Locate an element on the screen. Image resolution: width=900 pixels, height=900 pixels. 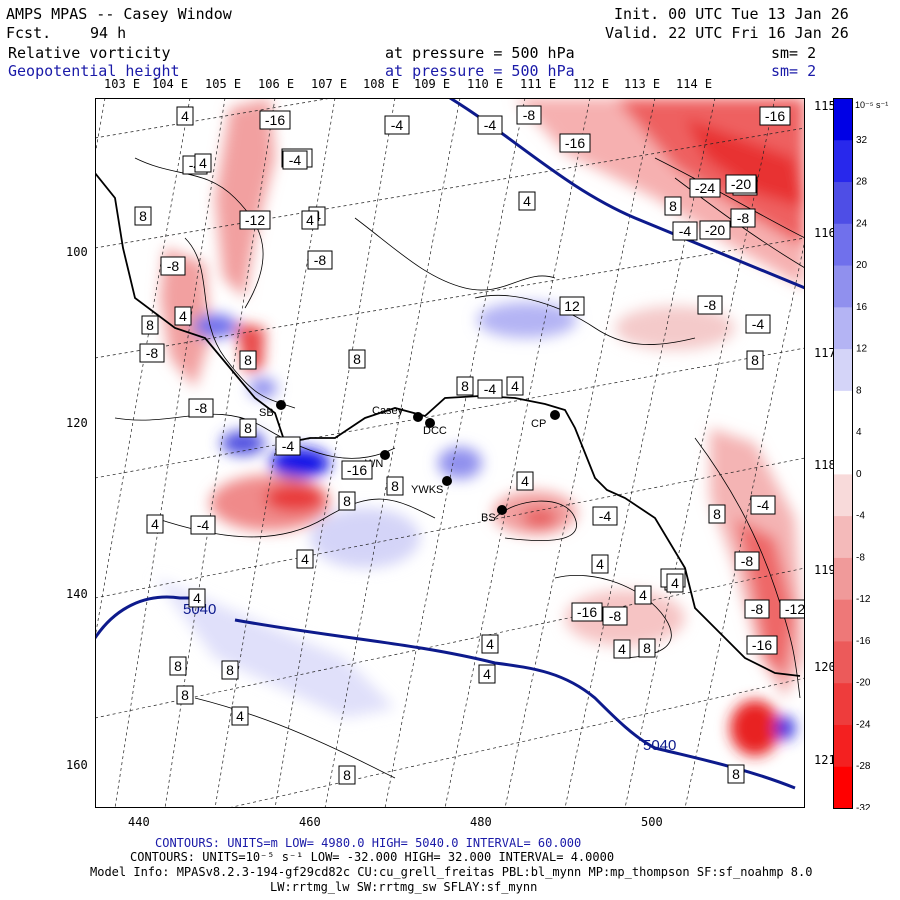
contour-value-label: -24 is located at coordinates (705, 188).